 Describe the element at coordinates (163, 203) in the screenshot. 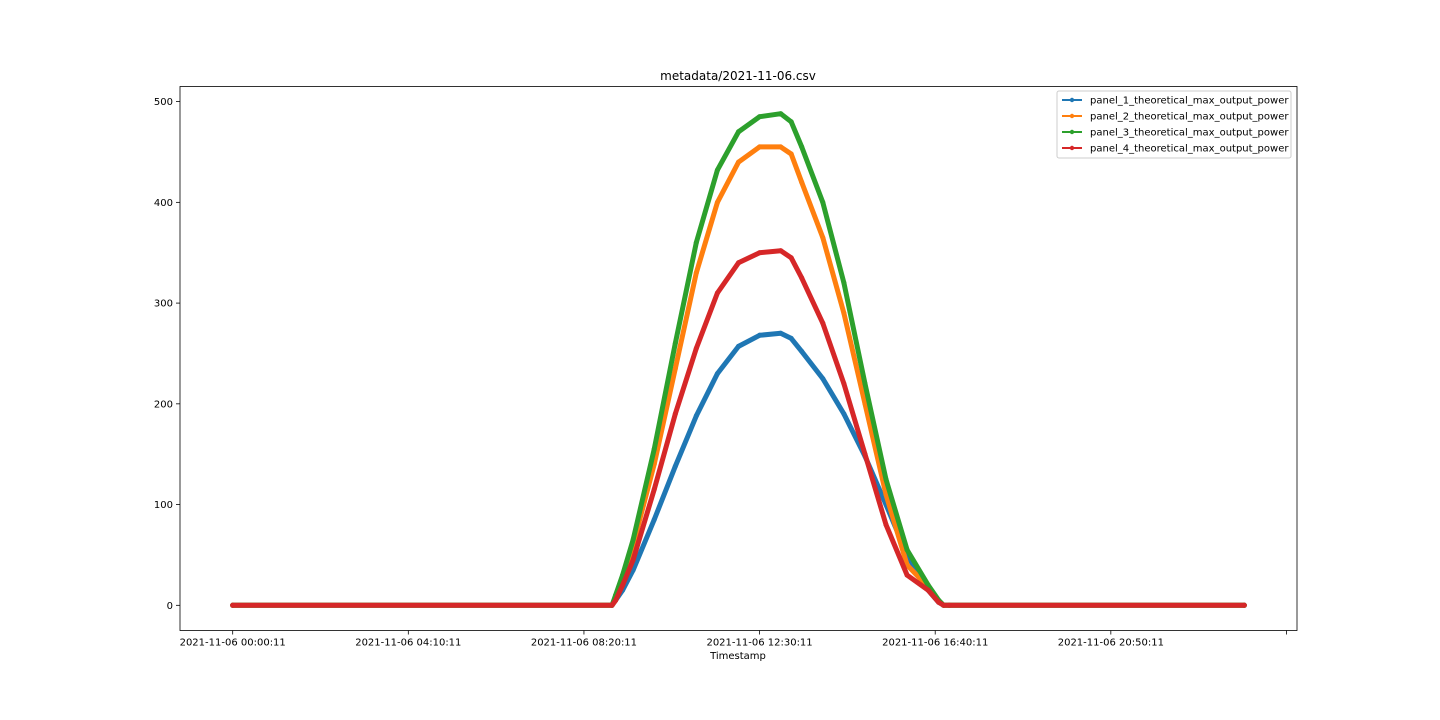

I see `y-tick-label: 400` at that location.